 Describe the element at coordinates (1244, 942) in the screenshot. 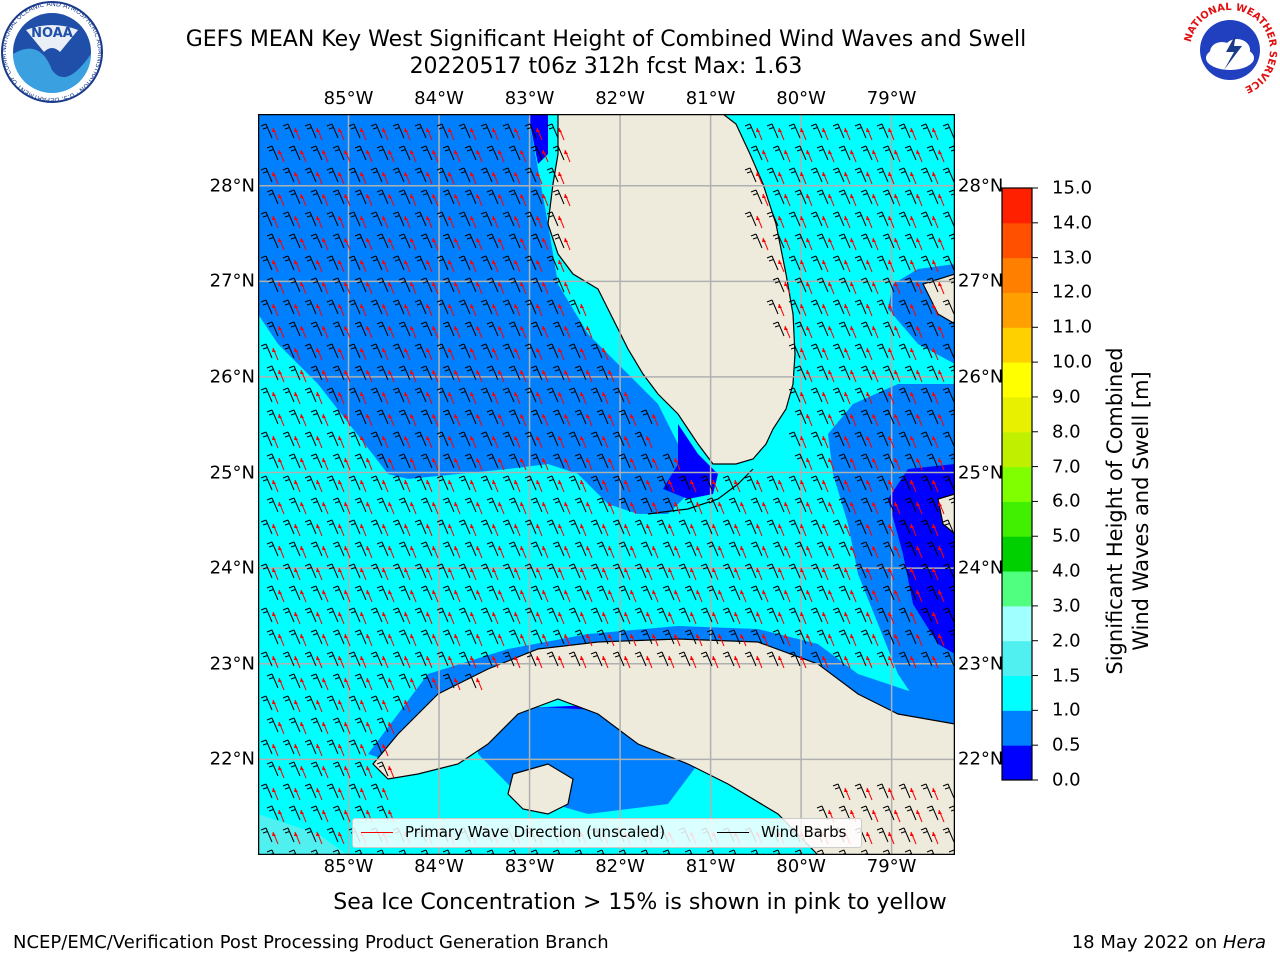

I see `credit-host: Hera` at that location.